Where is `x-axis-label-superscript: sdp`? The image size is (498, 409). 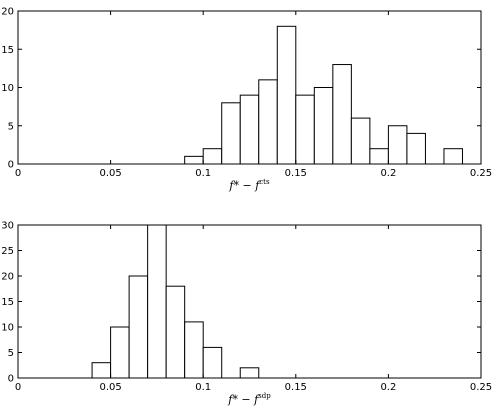
x-axis-label-superscript: sdp is located at coordinates (264, 396).